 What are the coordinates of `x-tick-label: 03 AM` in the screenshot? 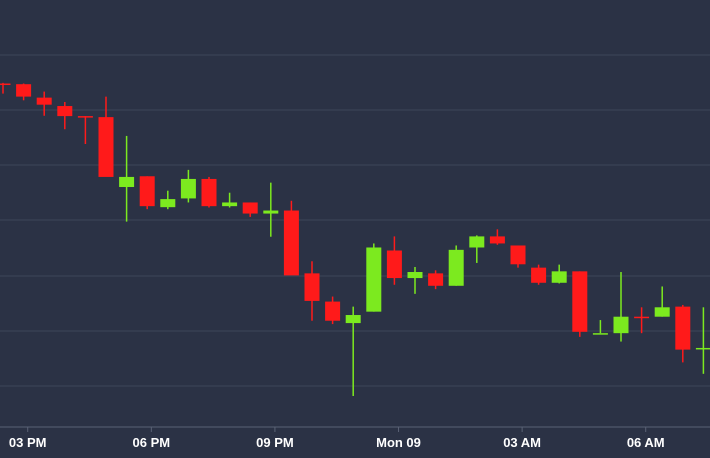 It's located at (522, 442).